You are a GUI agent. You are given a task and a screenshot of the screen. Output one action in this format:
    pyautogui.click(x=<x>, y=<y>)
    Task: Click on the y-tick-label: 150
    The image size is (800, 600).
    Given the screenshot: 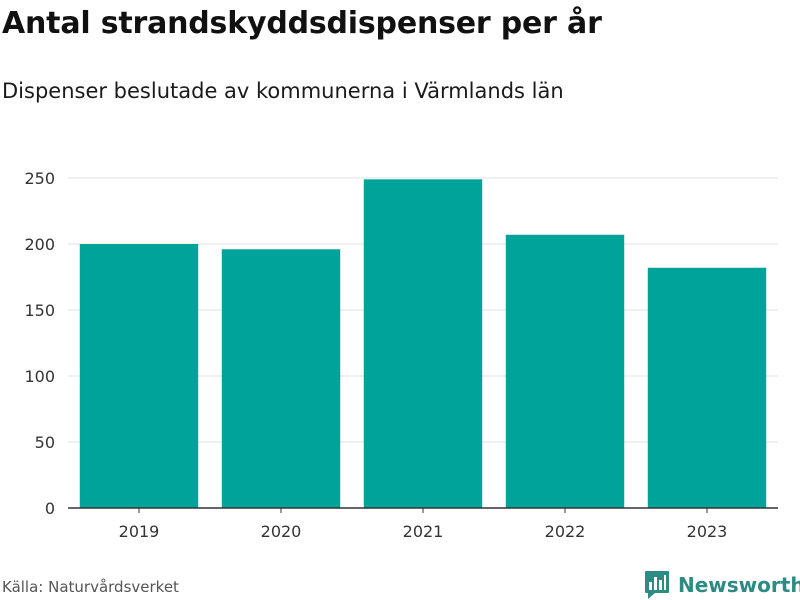 What is the action you would take?
    pyautogui.click(x=39, y=310)
    